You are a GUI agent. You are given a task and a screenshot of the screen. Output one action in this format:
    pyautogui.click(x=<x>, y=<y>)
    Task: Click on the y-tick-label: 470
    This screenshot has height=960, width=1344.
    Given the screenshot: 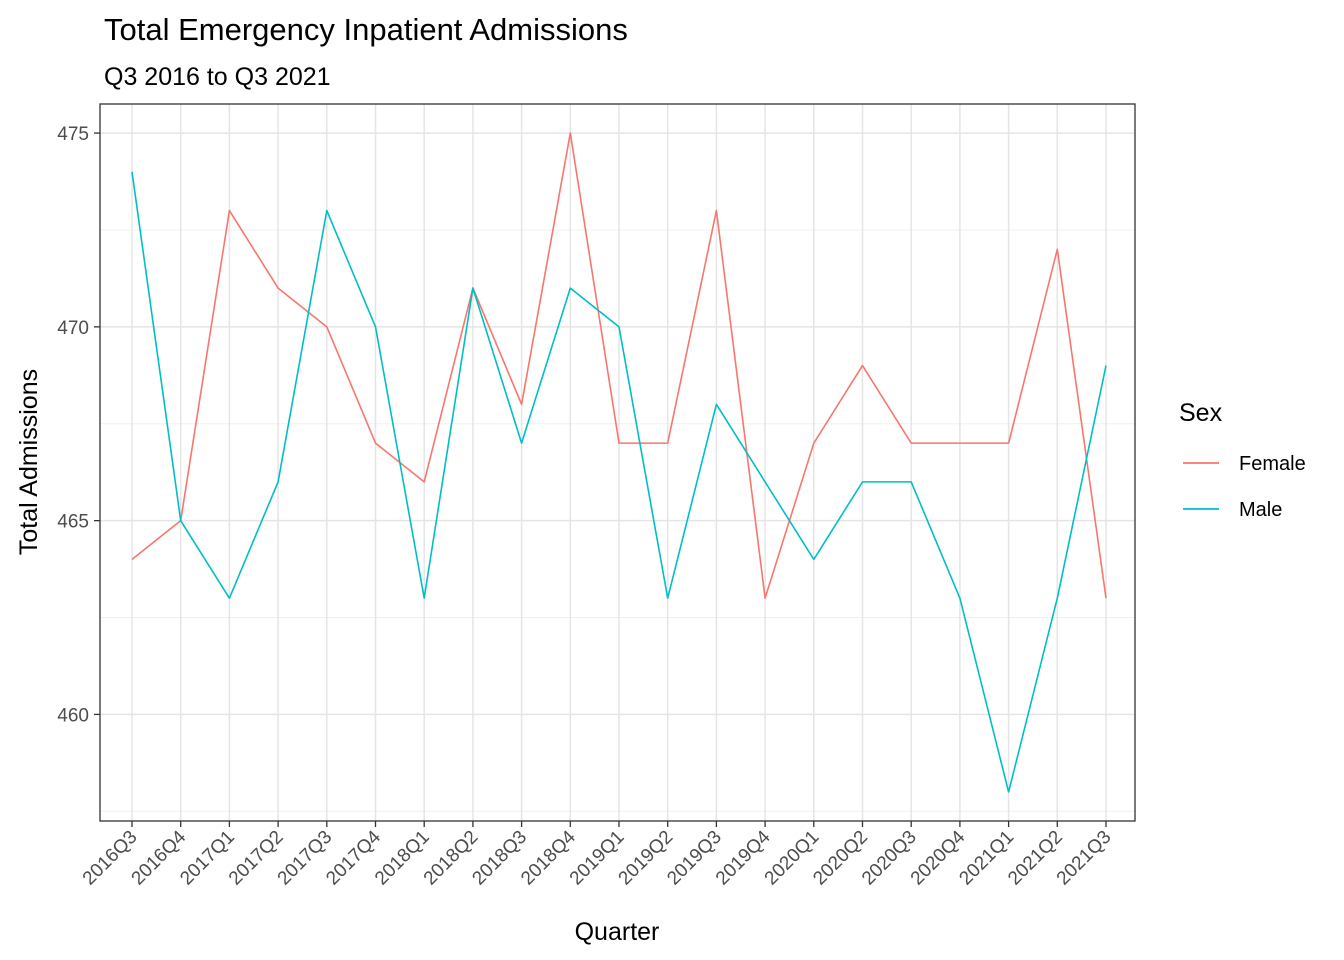 What is the action you would take?
    pyautogui.click(x=73, y=328)
    